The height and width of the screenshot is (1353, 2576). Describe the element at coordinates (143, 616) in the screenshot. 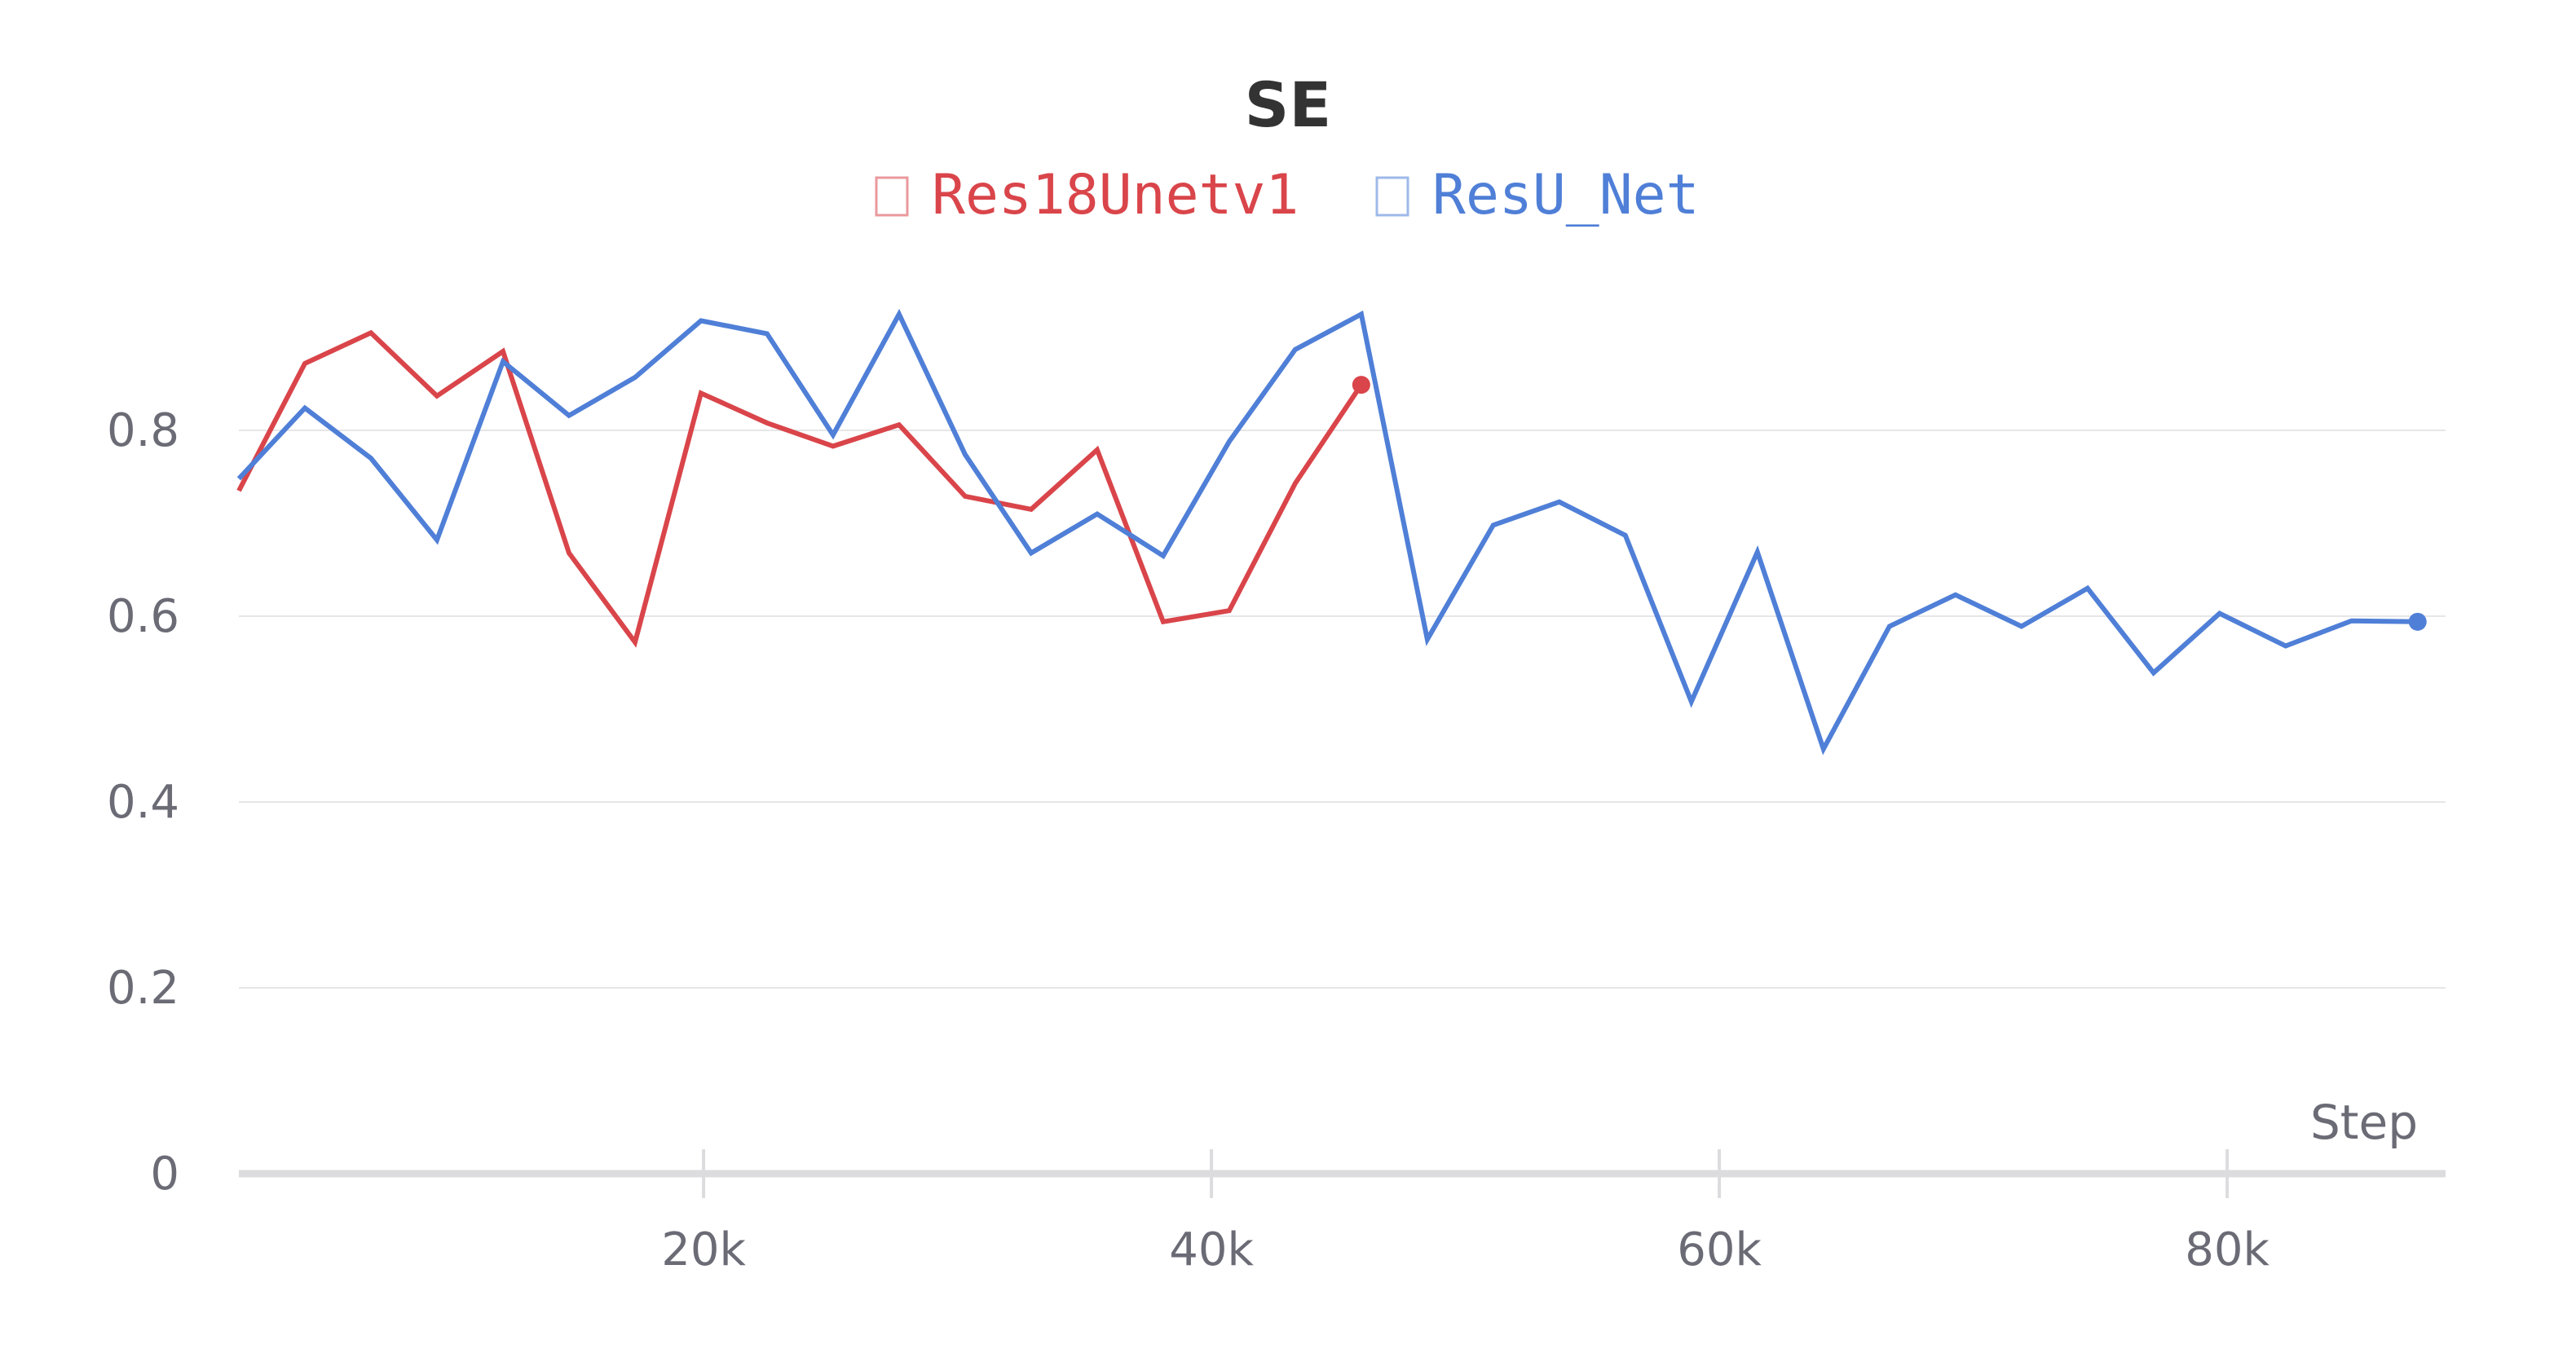

I see `y-tick-label: 0.6` at that location.